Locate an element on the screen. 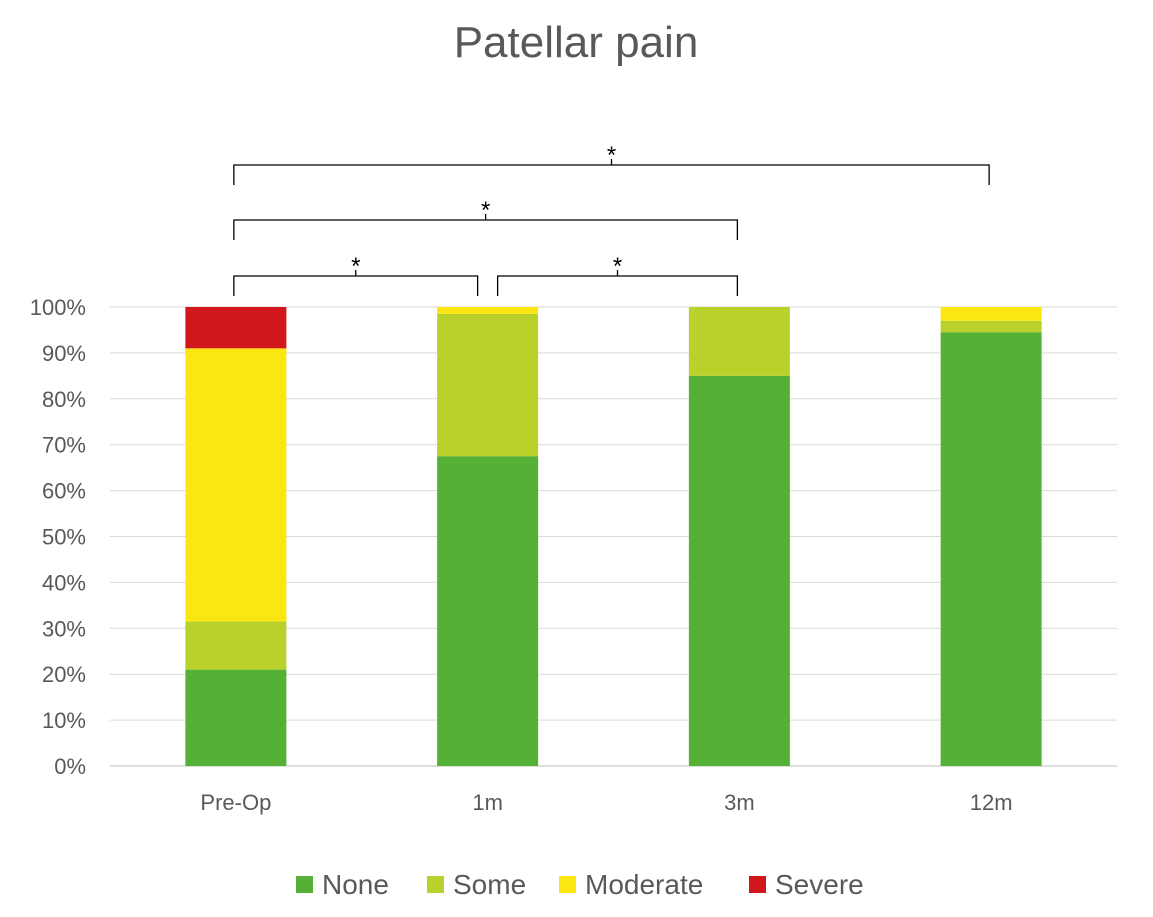 This screenshot has height=917, width=1153. y-tick-label: 80% is located at coordinates (64, 399).